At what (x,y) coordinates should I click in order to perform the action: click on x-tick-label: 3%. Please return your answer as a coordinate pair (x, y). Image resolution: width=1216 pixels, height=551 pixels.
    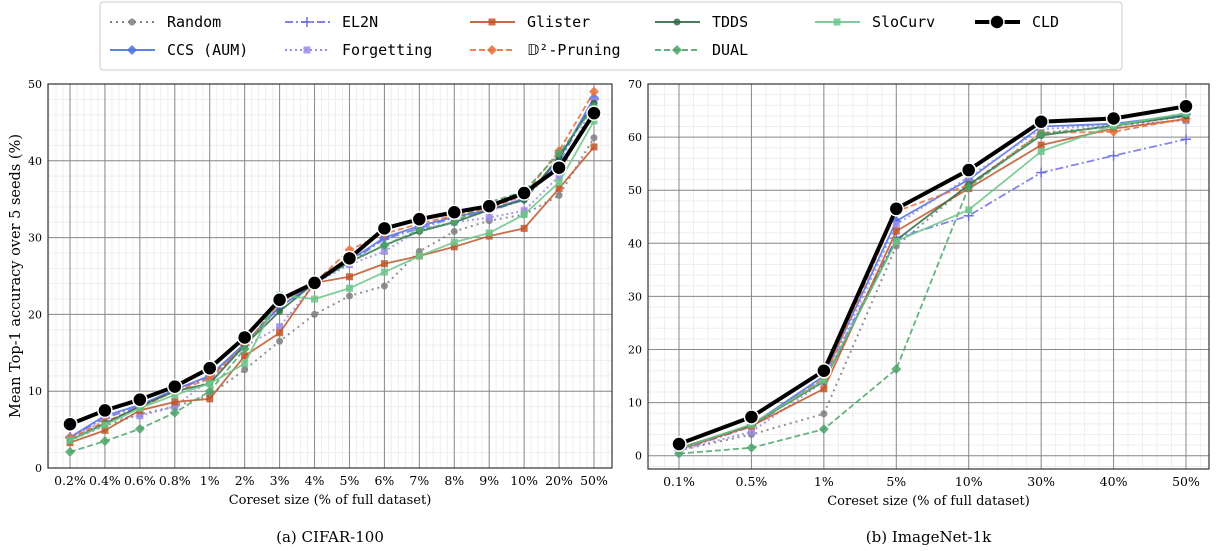
    Looking at the image, I should click on (280, 480).